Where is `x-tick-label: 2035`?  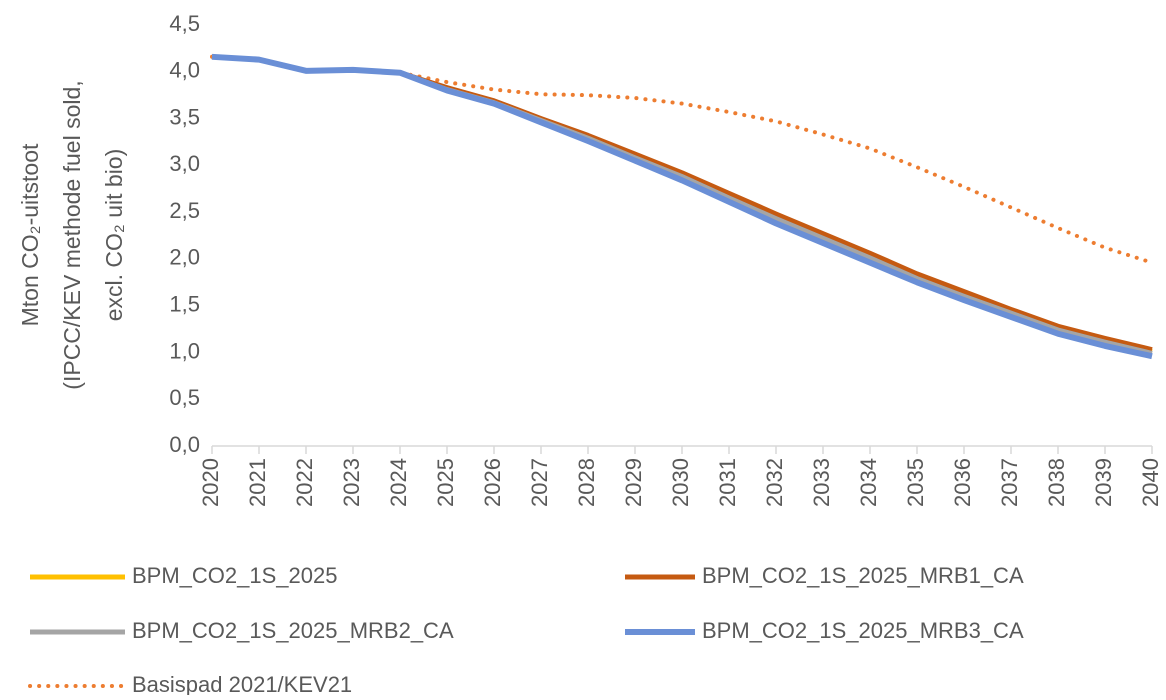 x-tick-label: 2035 is located at coordinates (915, 482).